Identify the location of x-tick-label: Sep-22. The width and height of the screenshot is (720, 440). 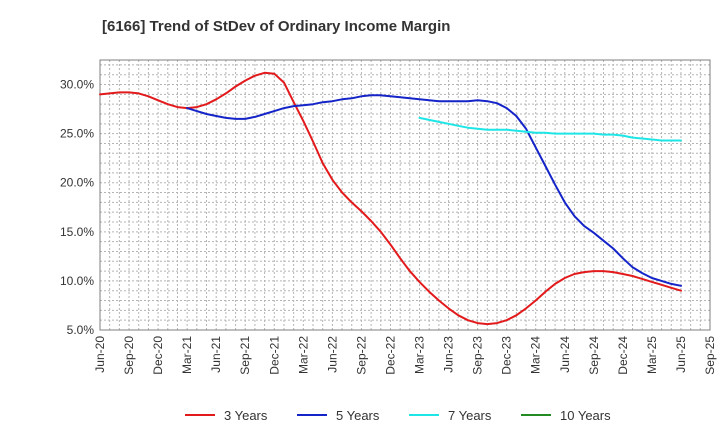
(361, 355).